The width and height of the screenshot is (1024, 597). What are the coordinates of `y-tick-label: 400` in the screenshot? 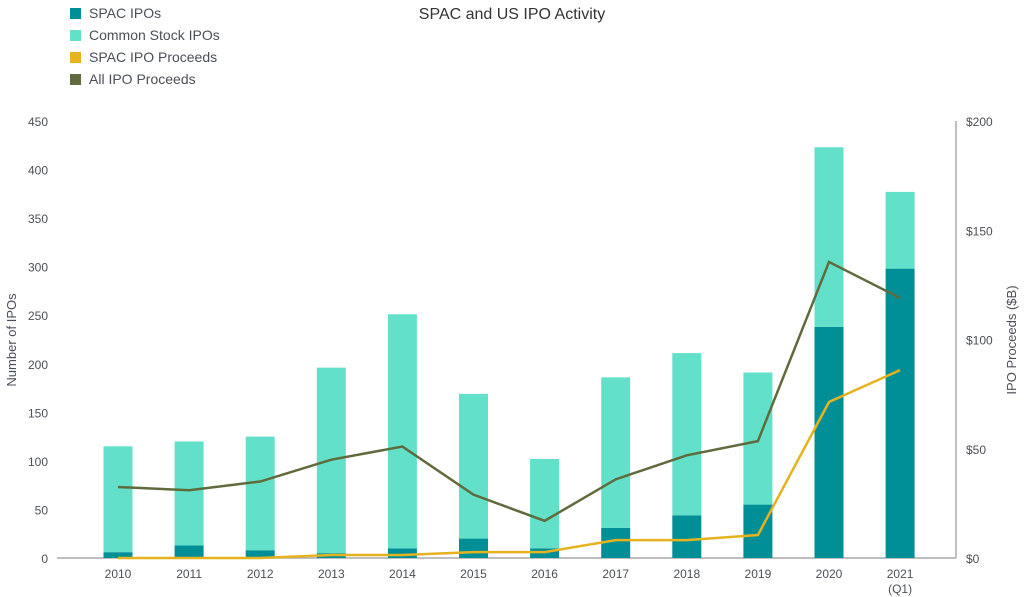 It's located at (38, 171).